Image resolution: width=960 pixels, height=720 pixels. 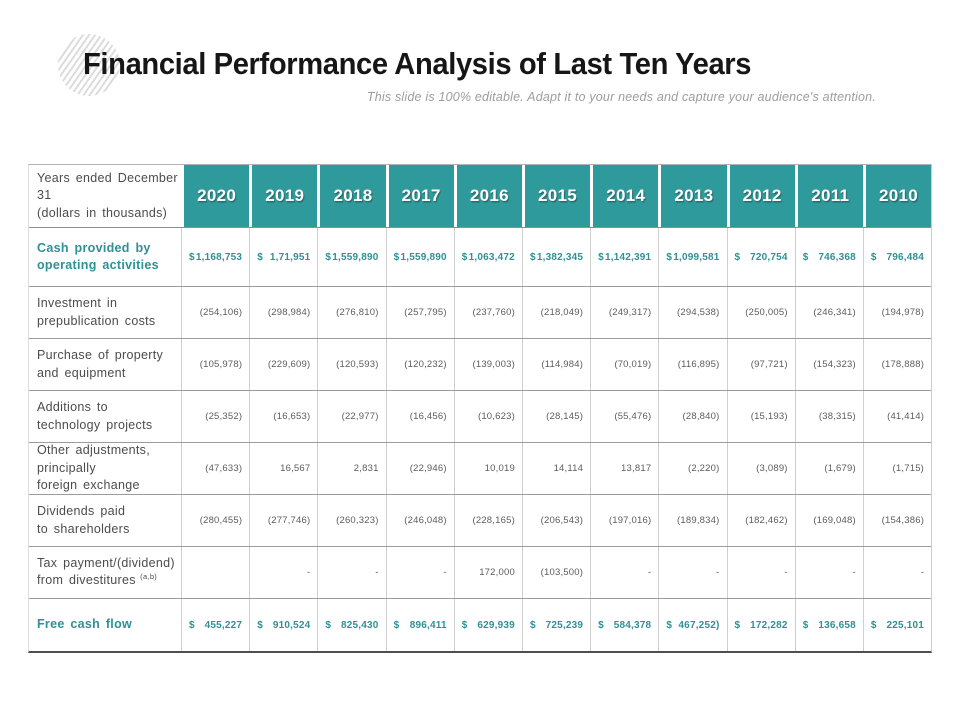 What do you see at coordinates (760, 257) in the screenshot?
I see `value-cell: $720,754` at bounding box center [760, 257].